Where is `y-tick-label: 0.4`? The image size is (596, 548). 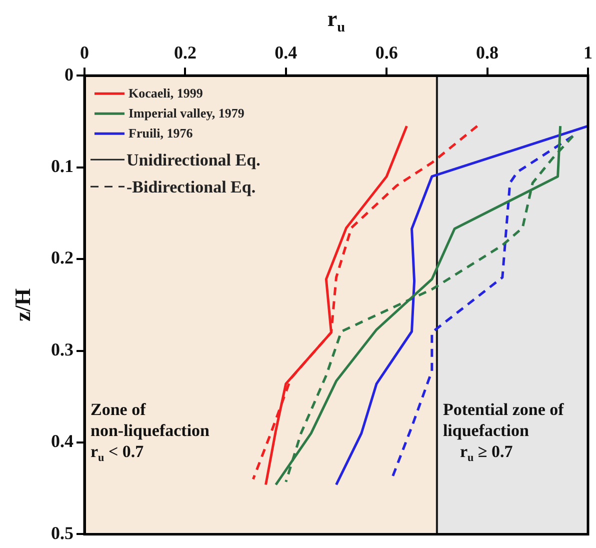
y-tick-label: 0.4 is located at coordinates (62, 441).